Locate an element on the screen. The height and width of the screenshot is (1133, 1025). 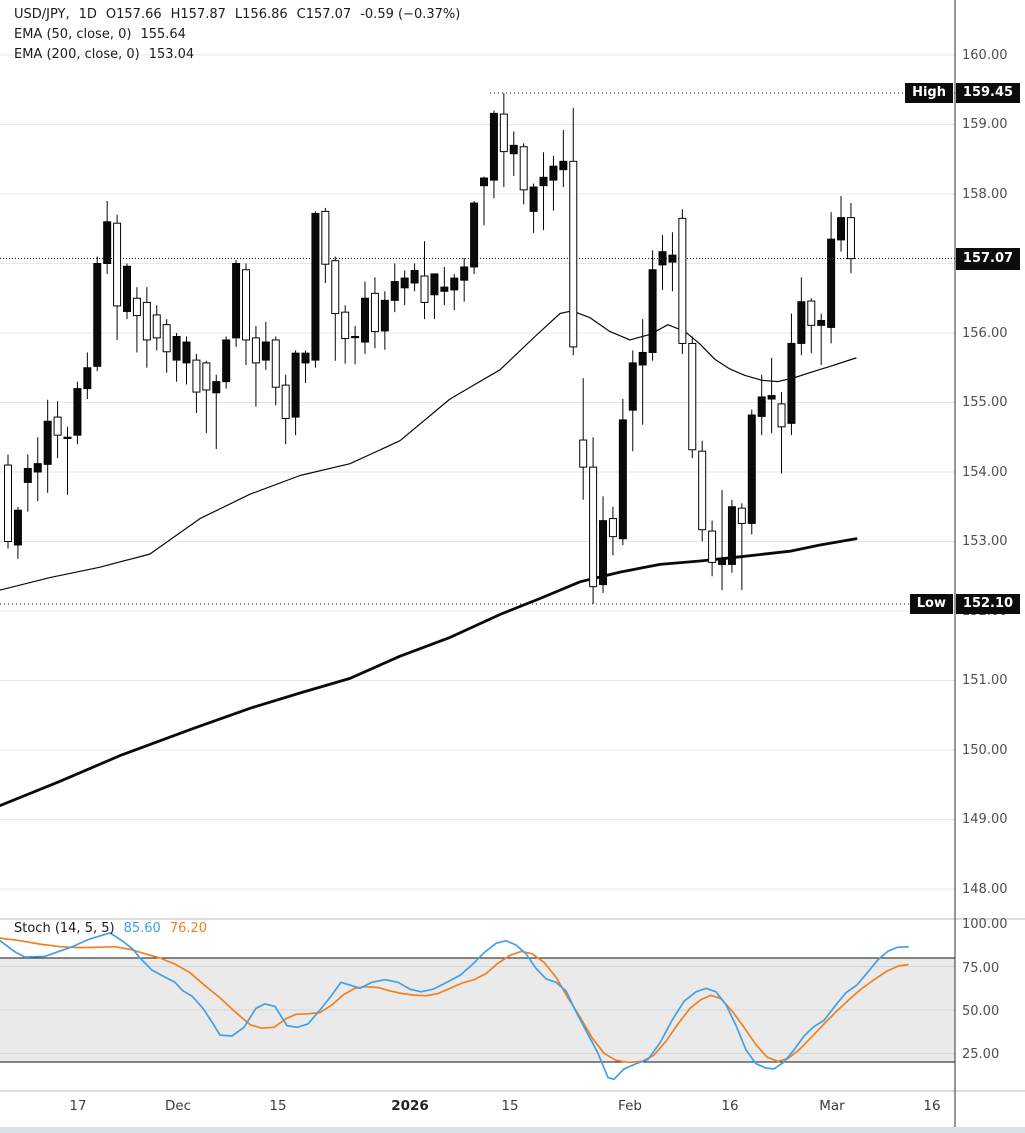
price-axis-label: 150.00 is located at coordinates (985, 750).